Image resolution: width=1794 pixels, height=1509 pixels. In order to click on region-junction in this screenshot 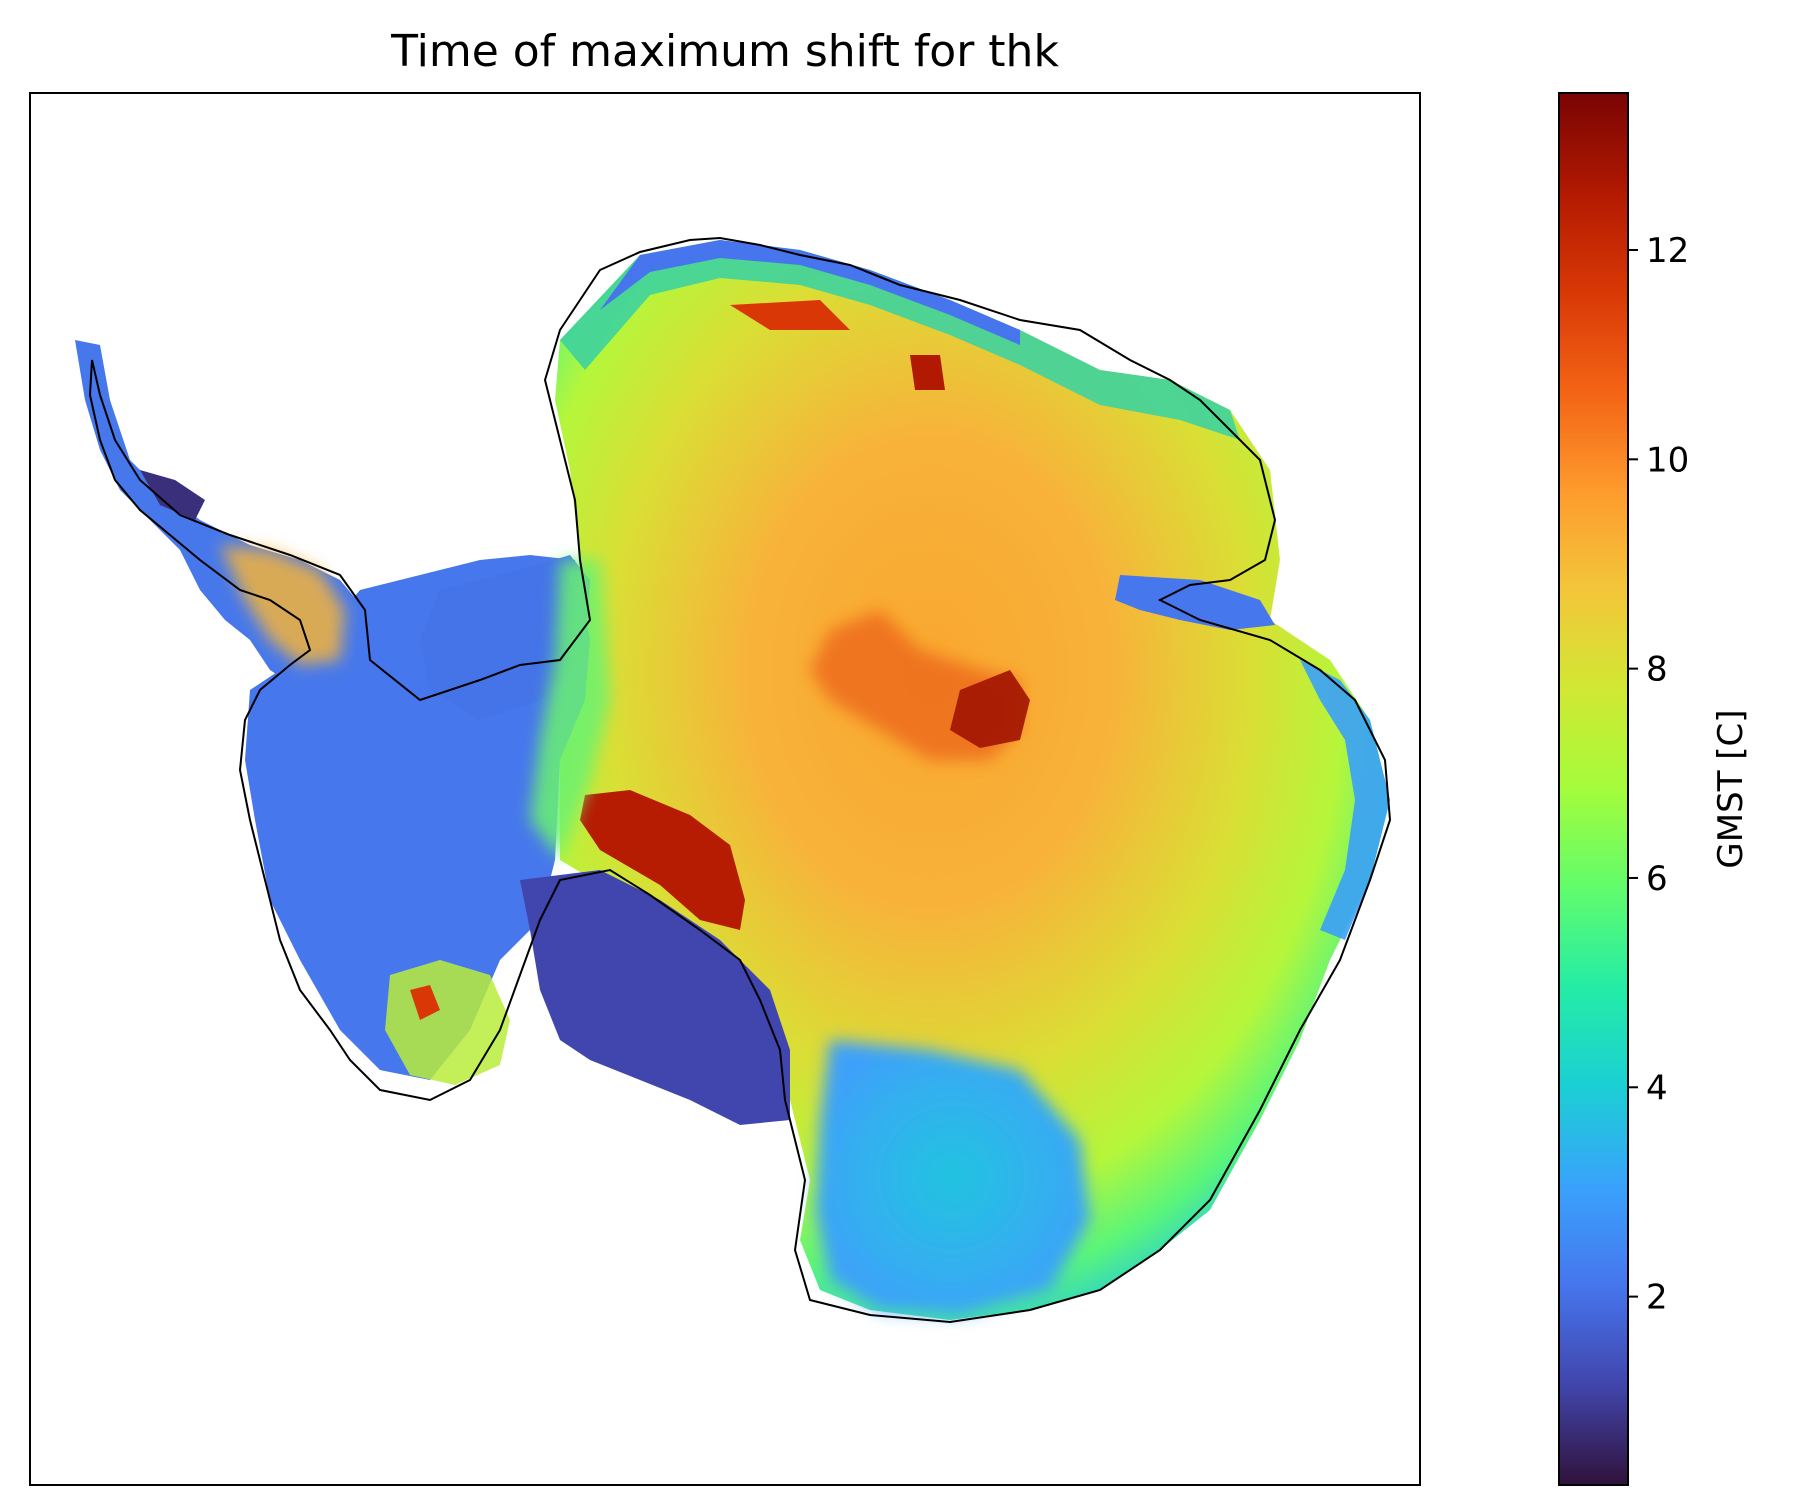, I will do `click(570, 710)`.